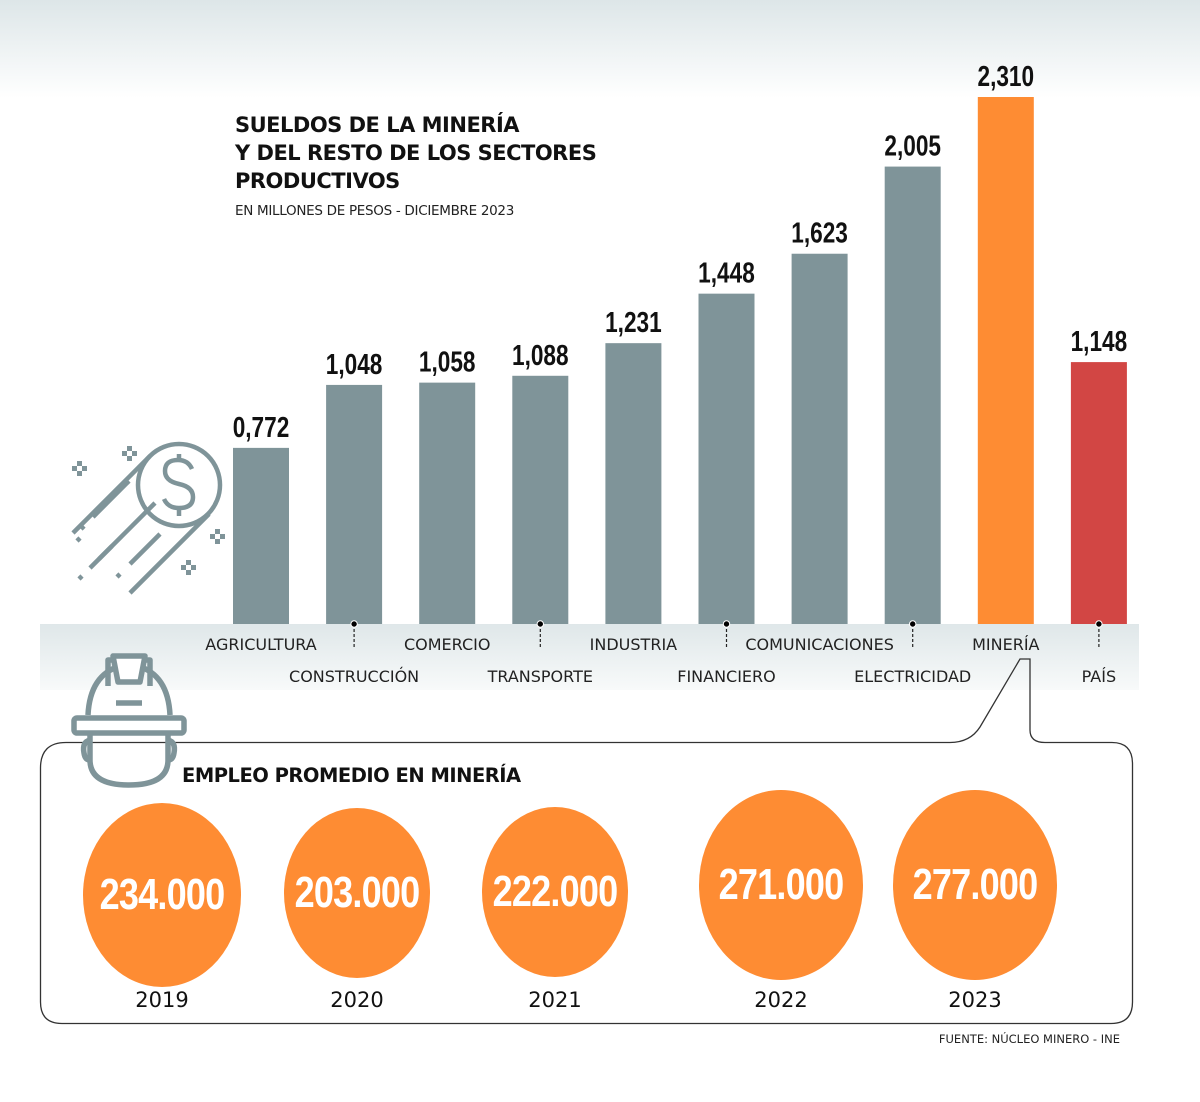 Image resolution: width=1200 pixels, height=1102 pixels. Describe the element at coordinates (1099, 340) in the screenshot. I see `bar-value-label-9: 1,148` at that location.